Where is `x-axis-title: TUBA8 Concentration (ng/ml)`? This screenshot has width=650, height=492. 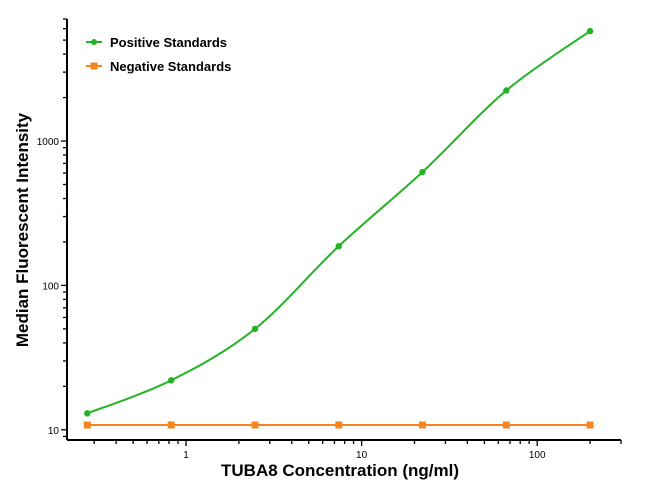 x-axis-title: TUBA8 Concentration (ng/ml) is located at coordinates (340, 470).